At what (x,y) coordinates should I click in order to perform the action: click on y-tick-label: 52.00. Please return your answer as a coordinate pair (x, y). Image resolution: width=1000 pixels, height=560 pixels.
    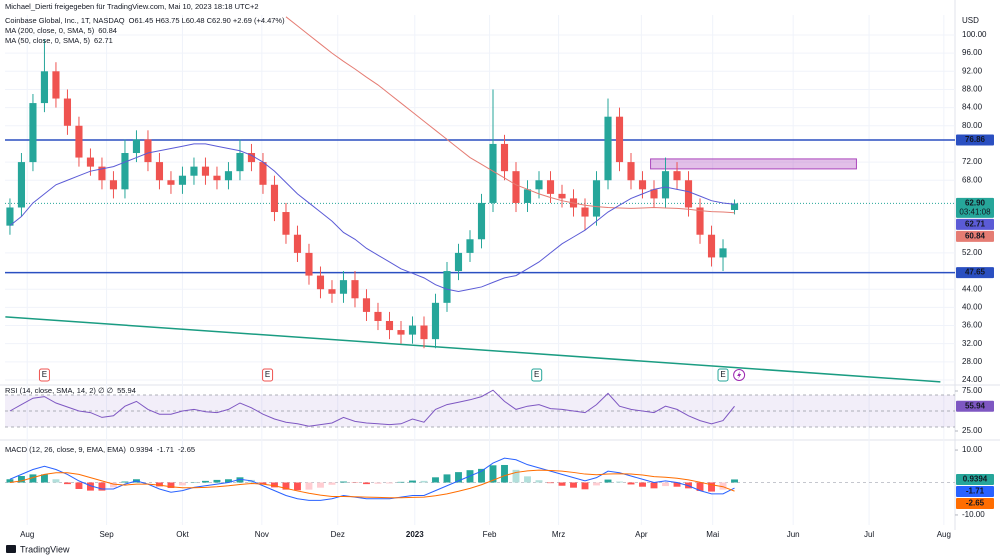
    Looking at the image, I should click on (972, 252).